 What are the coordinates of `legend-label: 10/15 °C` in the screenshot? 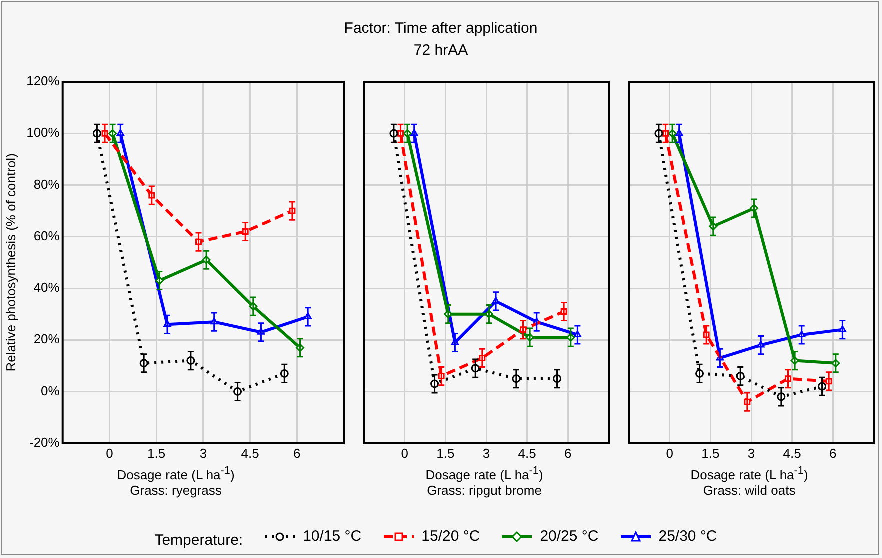 It's located at (332, 536).